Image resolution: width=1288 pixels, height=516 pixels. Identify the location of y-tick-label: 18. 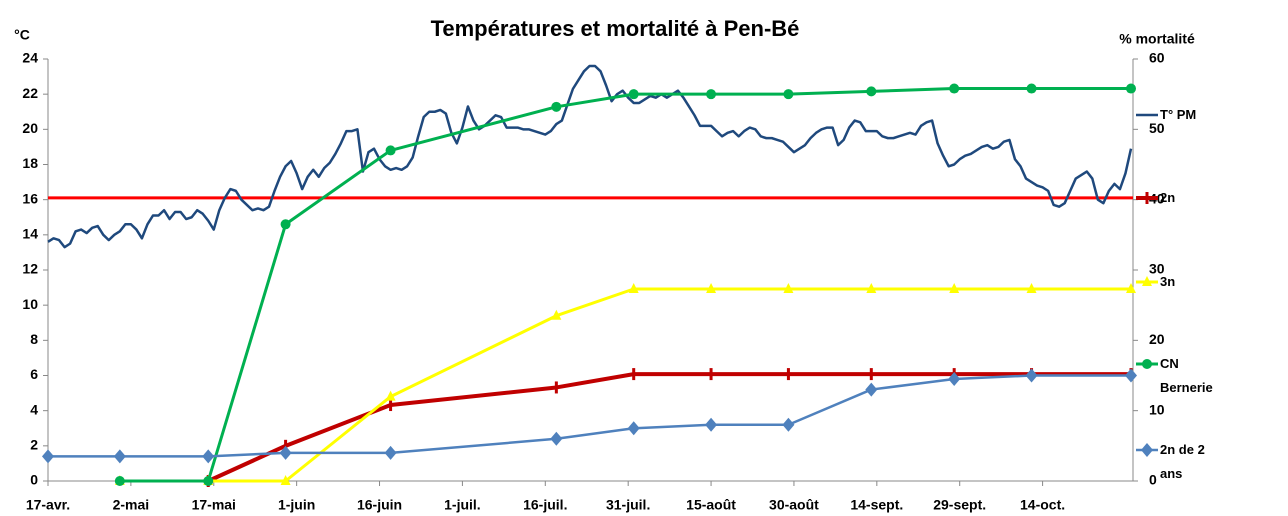
(30, 163).